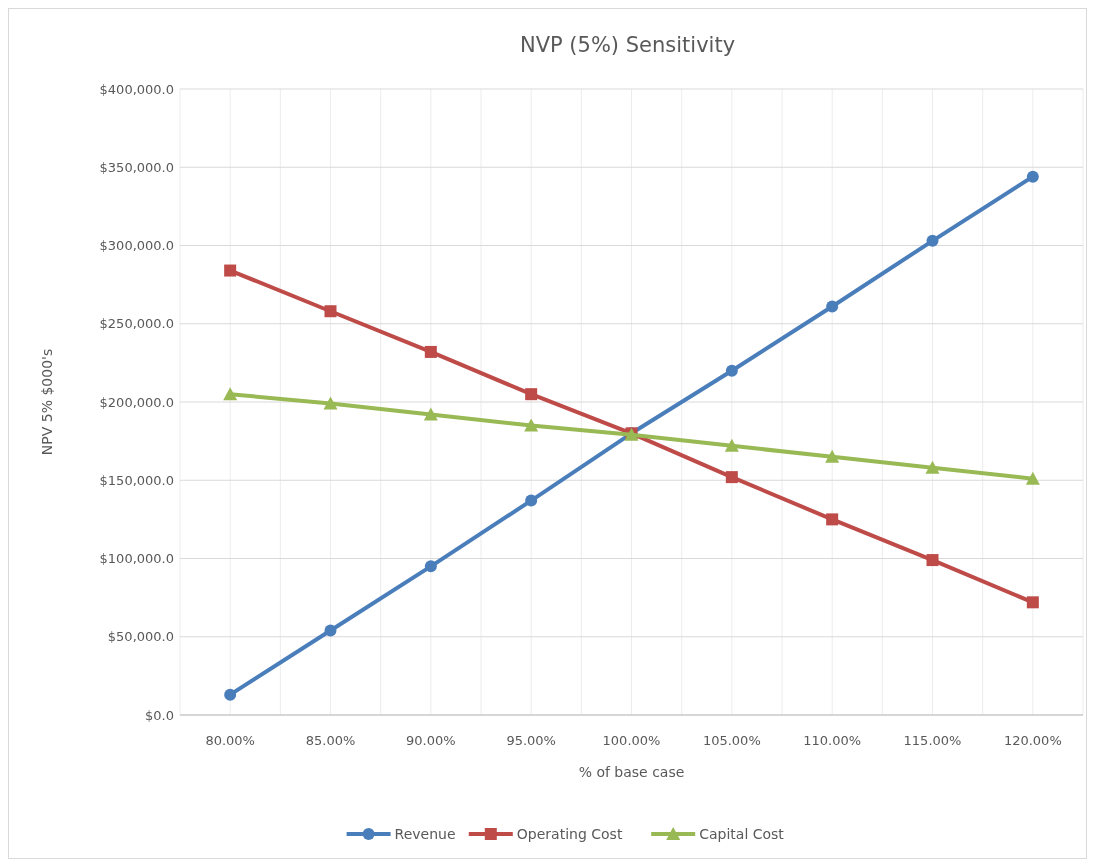 The width and height of the screenshot is (1095, 867). What do you see at coordinates (932, 740) in the screenshot?
I see `x-tick-label: 115.00%` at bounding box center [932, 740].